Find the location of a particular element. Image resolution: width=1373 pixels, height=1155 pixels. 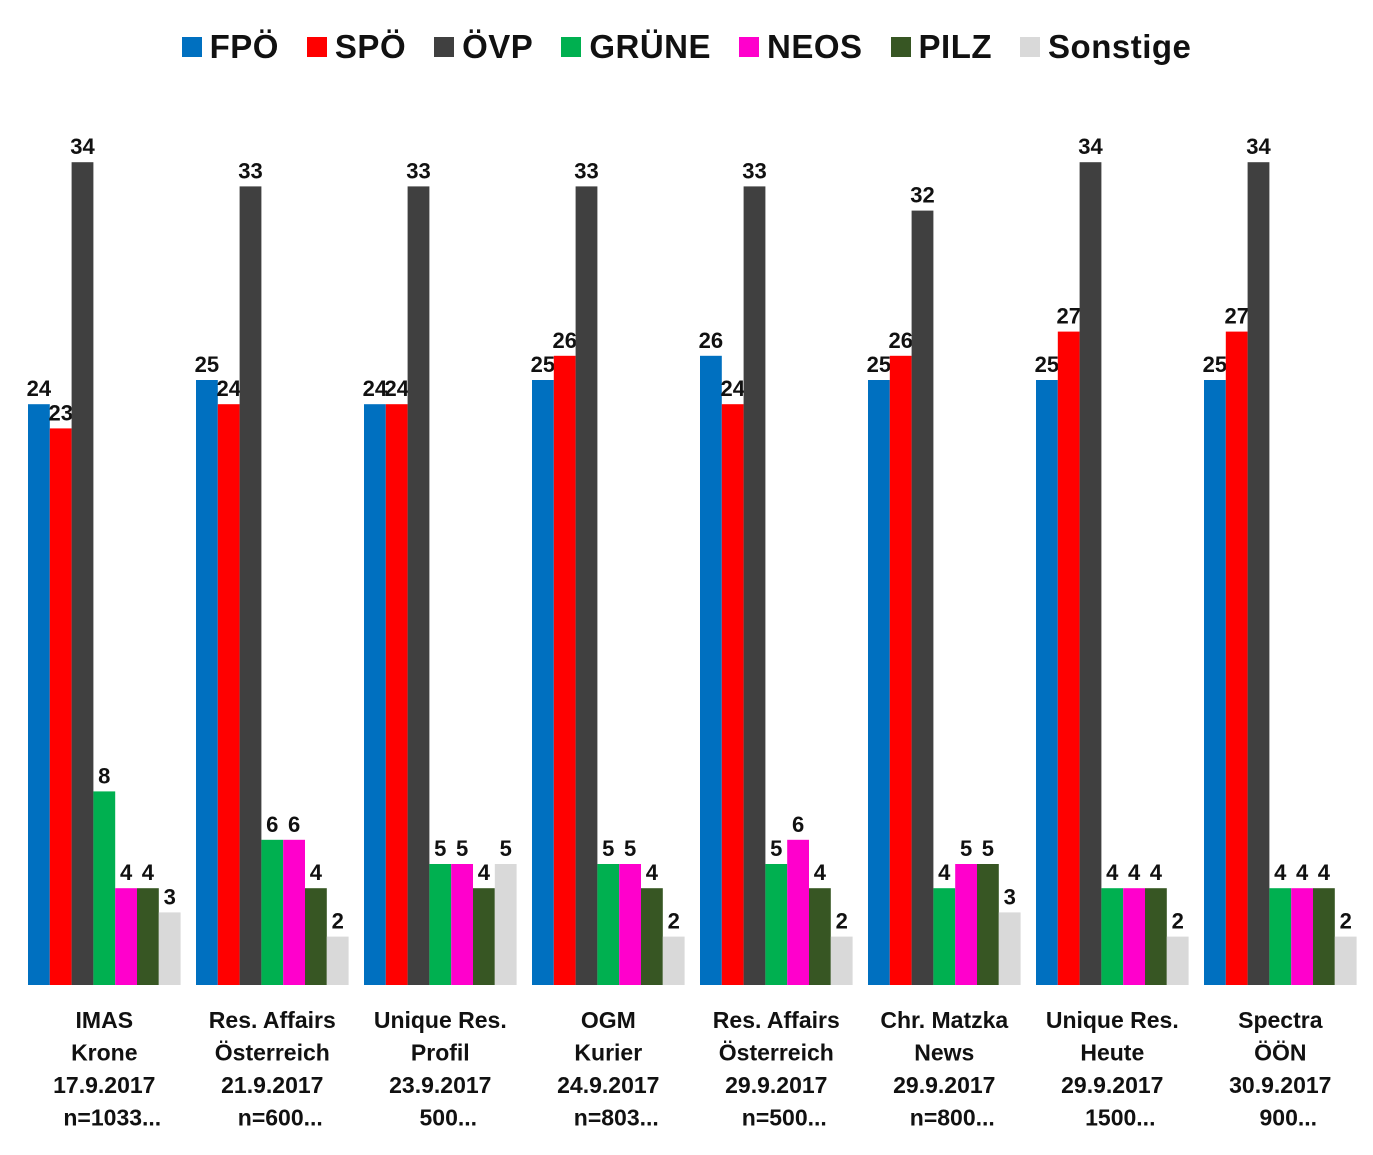

legend-item: GRÜNE is located at coordinates (636, 47).